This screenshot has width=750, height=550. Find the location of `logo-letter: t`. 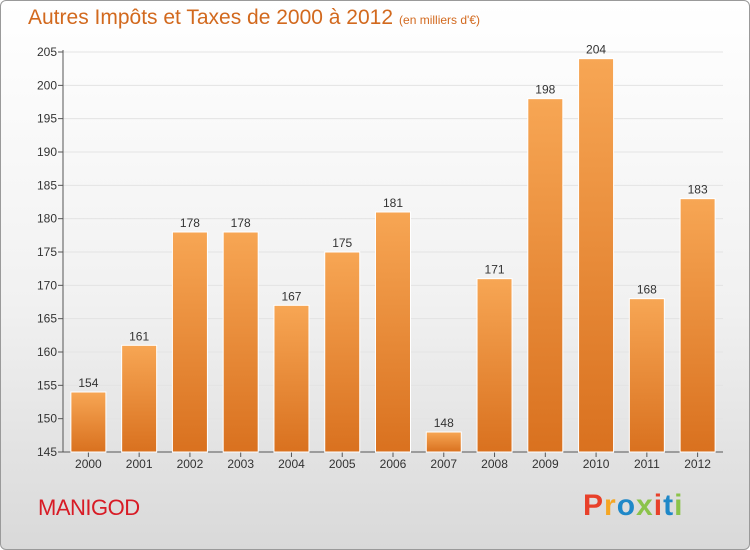

logo-letter: t is located at coordinates (669, 505).